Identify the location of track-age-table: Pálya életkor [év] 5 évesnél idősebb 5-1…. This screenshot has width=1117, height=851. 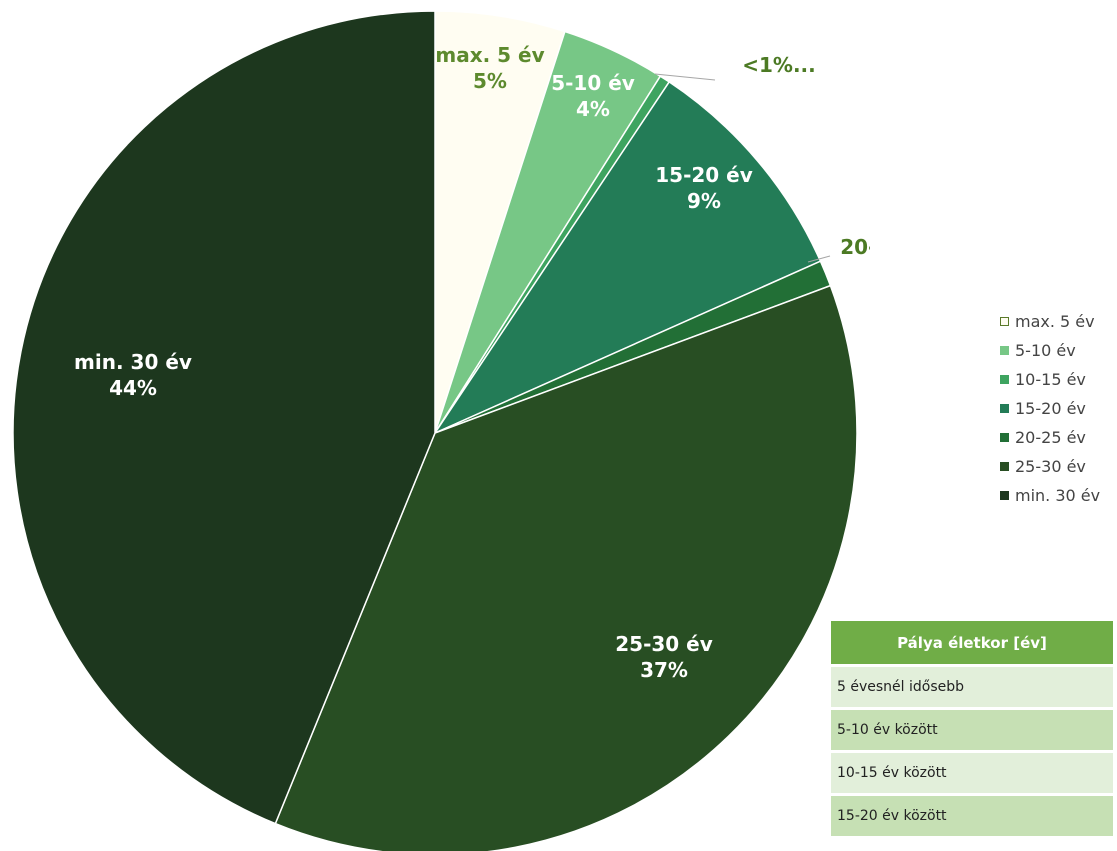
(972, 728).